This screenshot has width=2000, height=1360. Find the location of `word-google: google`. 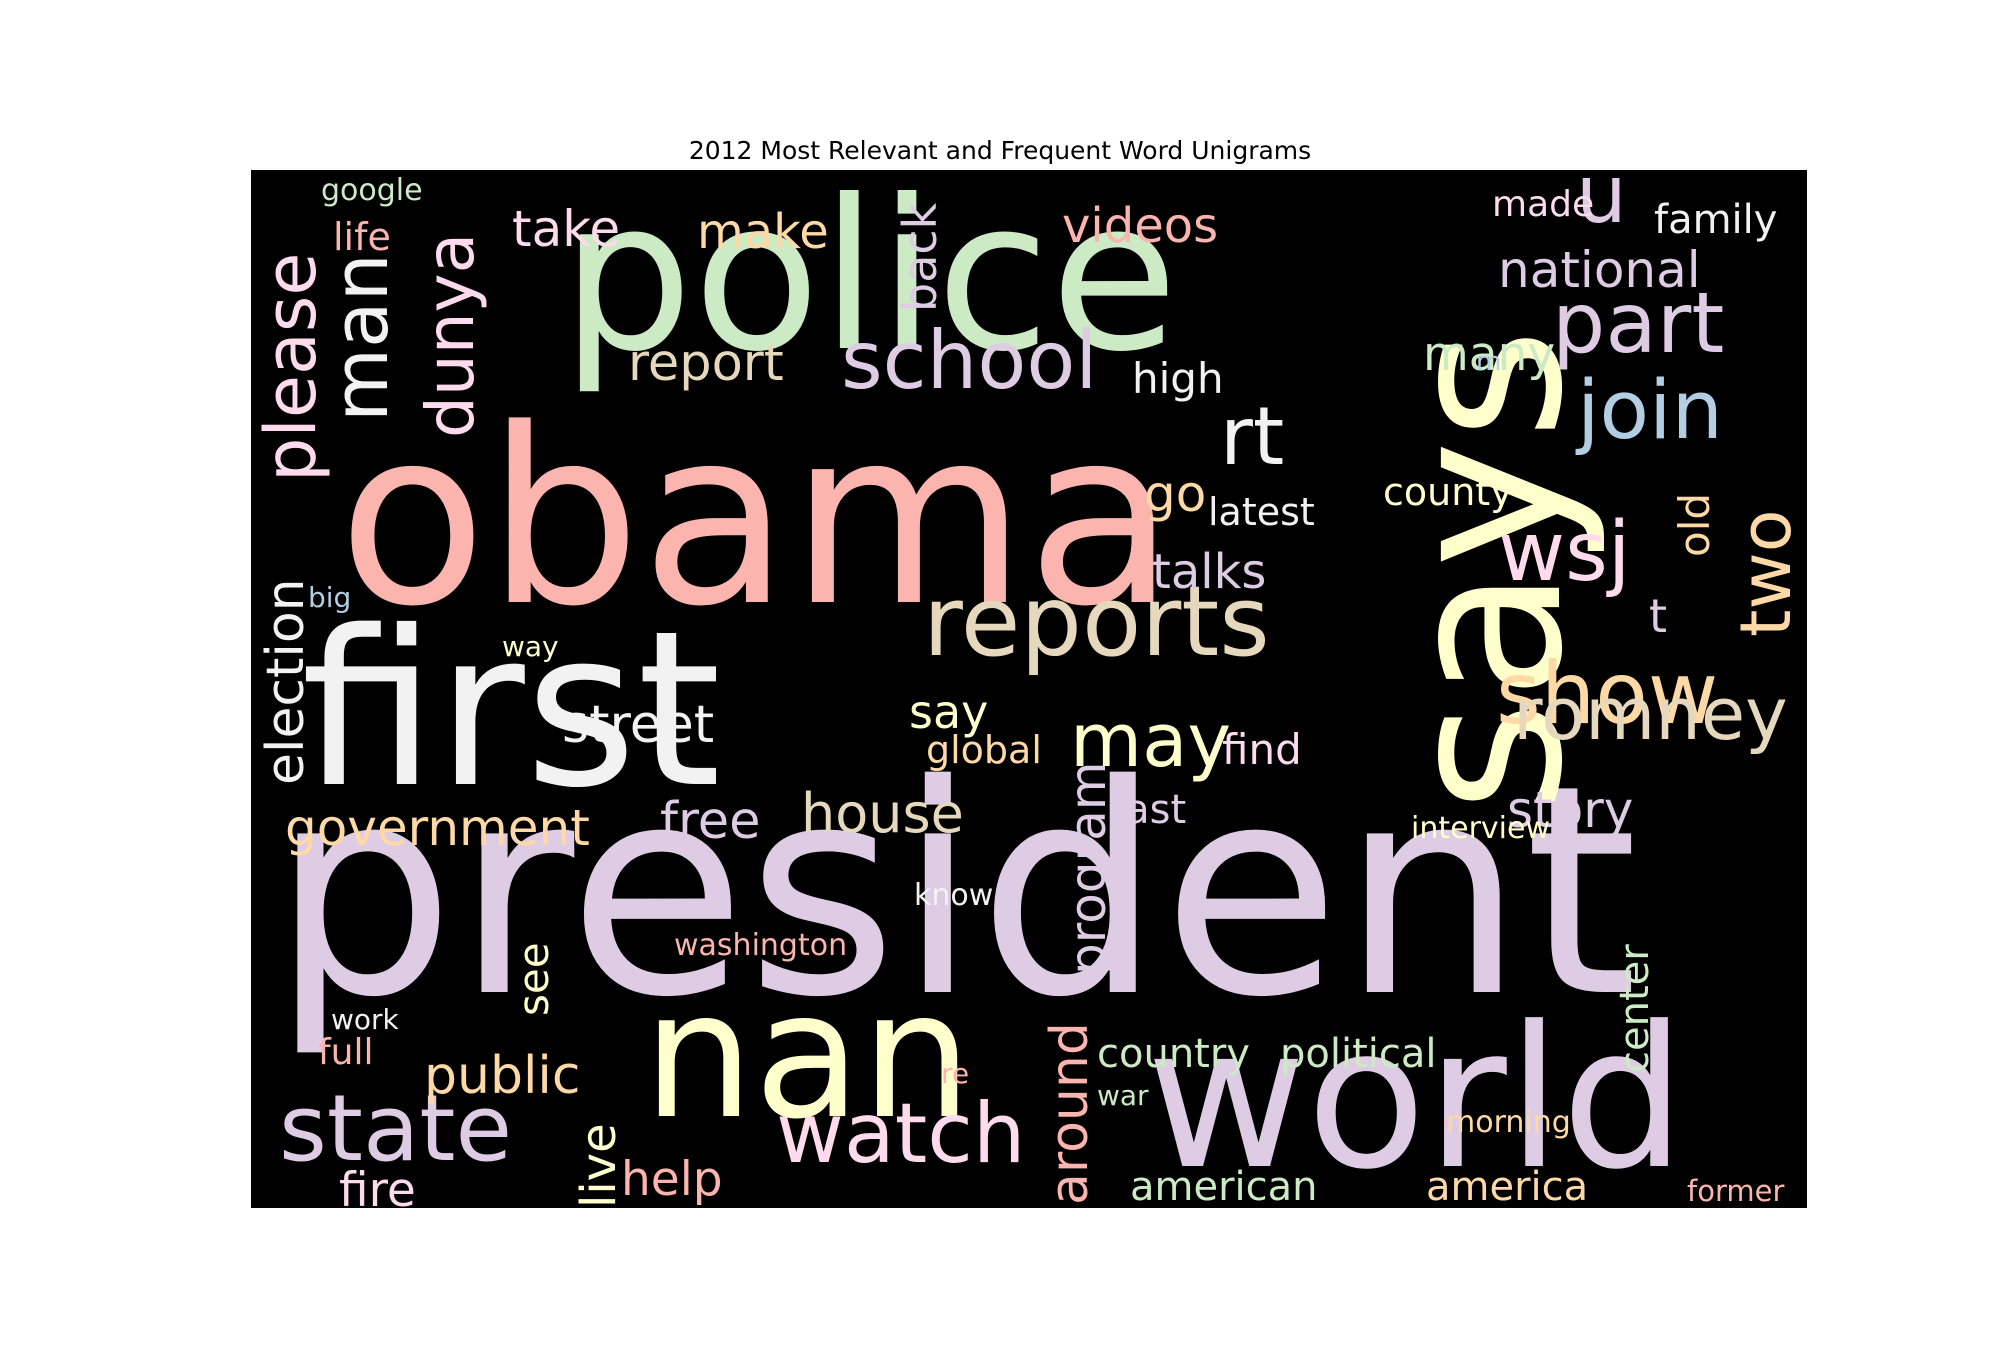

word-google: google is located at coordinates (372, 190).